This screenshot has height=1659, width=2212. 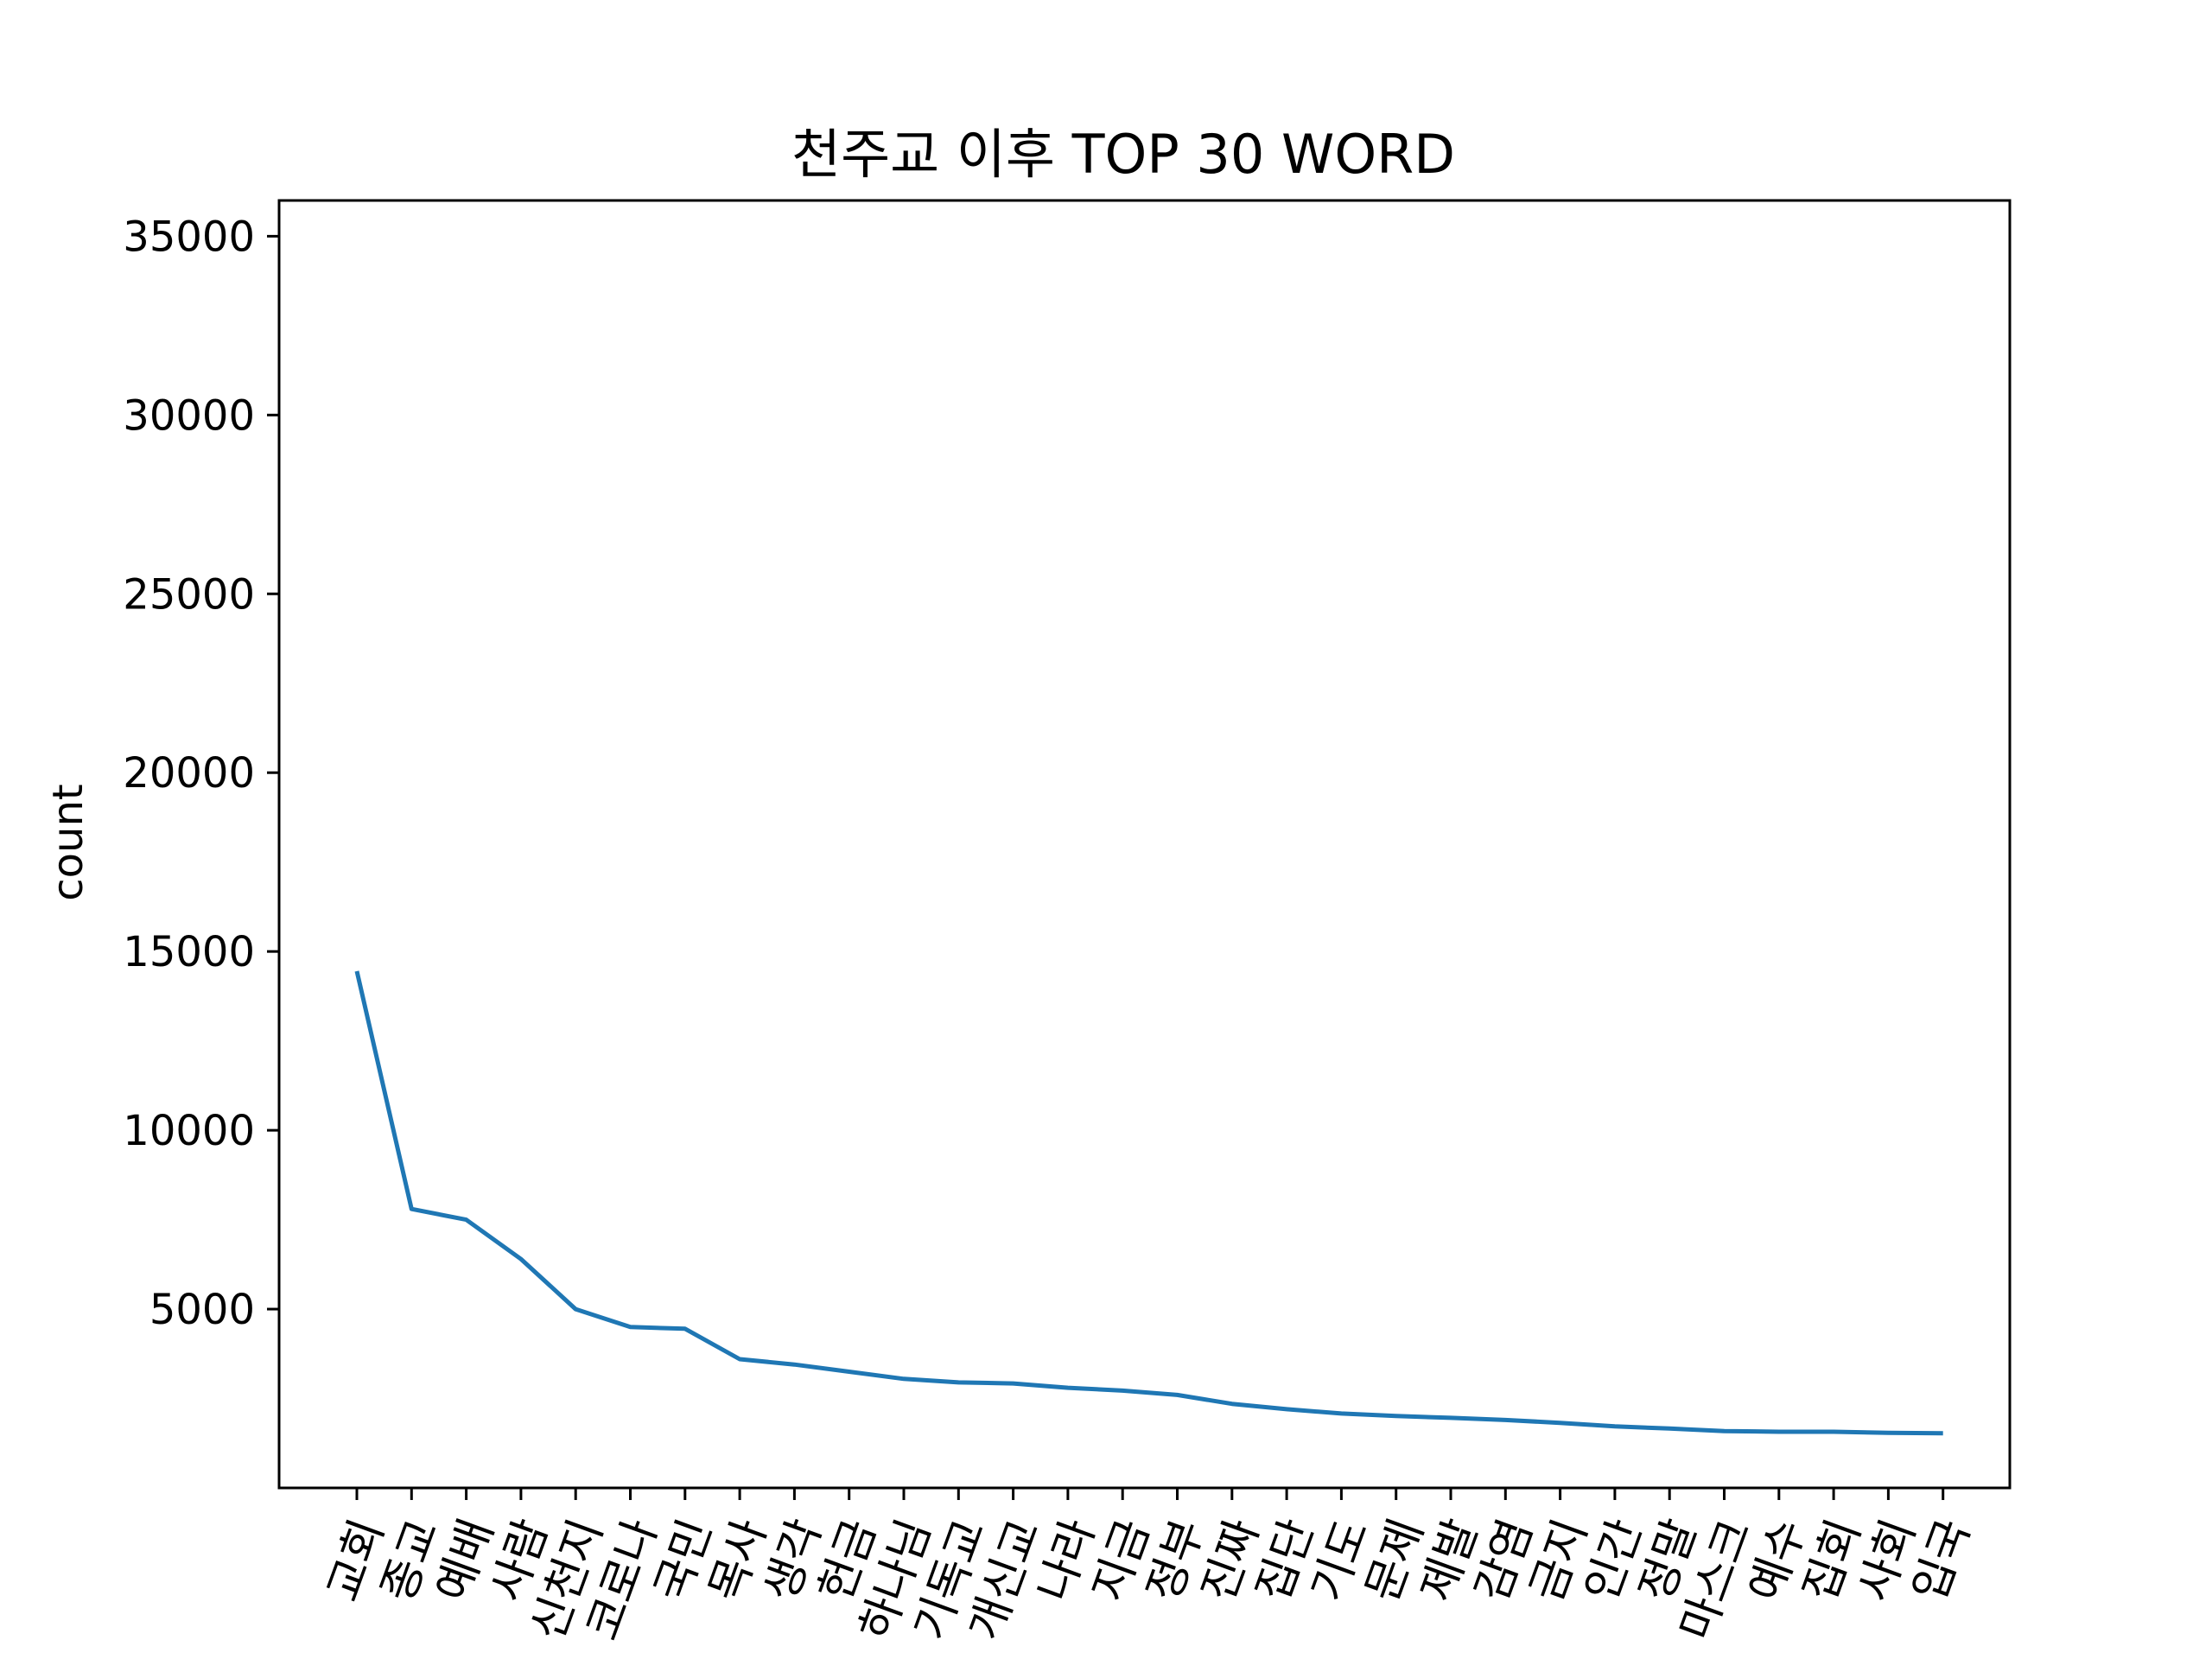 I want to click on y-axis-label: count, so click(x=68, y=842).